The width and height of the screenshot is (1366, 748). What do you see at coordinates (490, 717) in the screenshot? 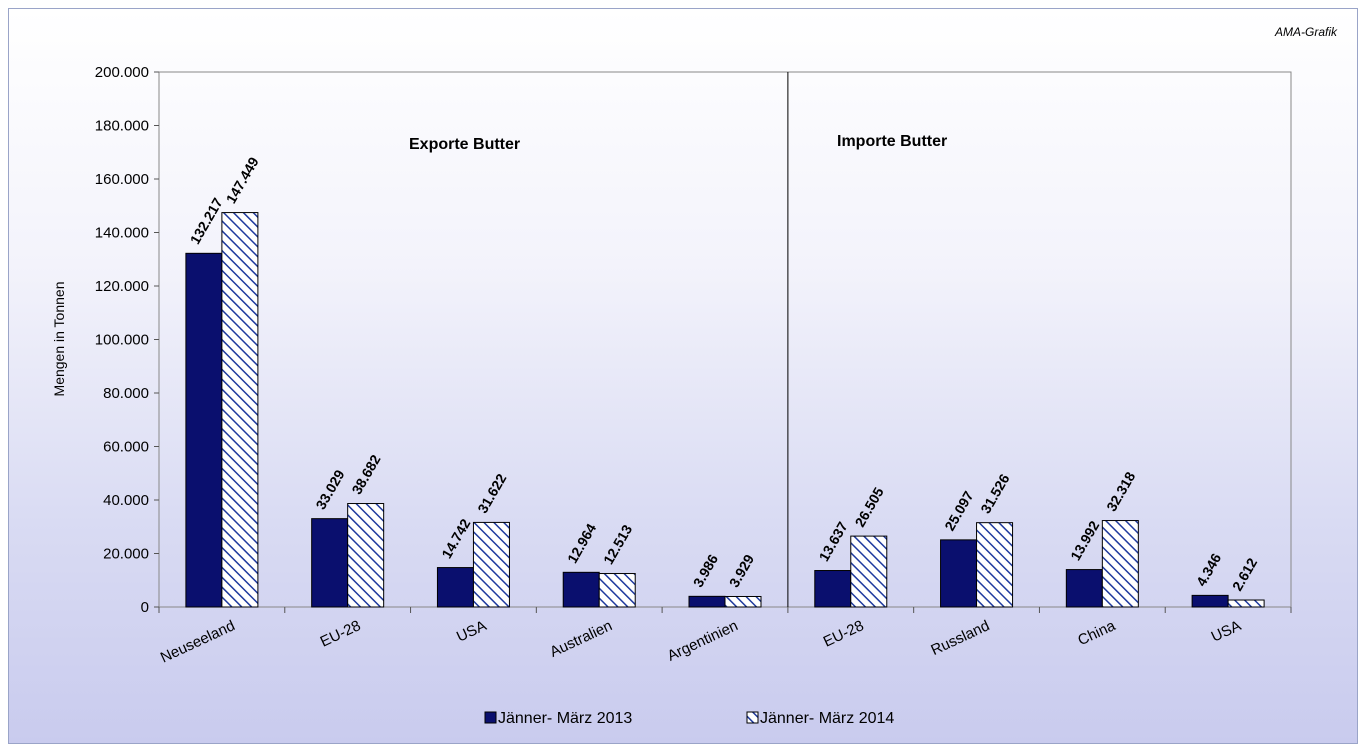
I see `legend-swatch-2013` at bounding box center [490, 717].